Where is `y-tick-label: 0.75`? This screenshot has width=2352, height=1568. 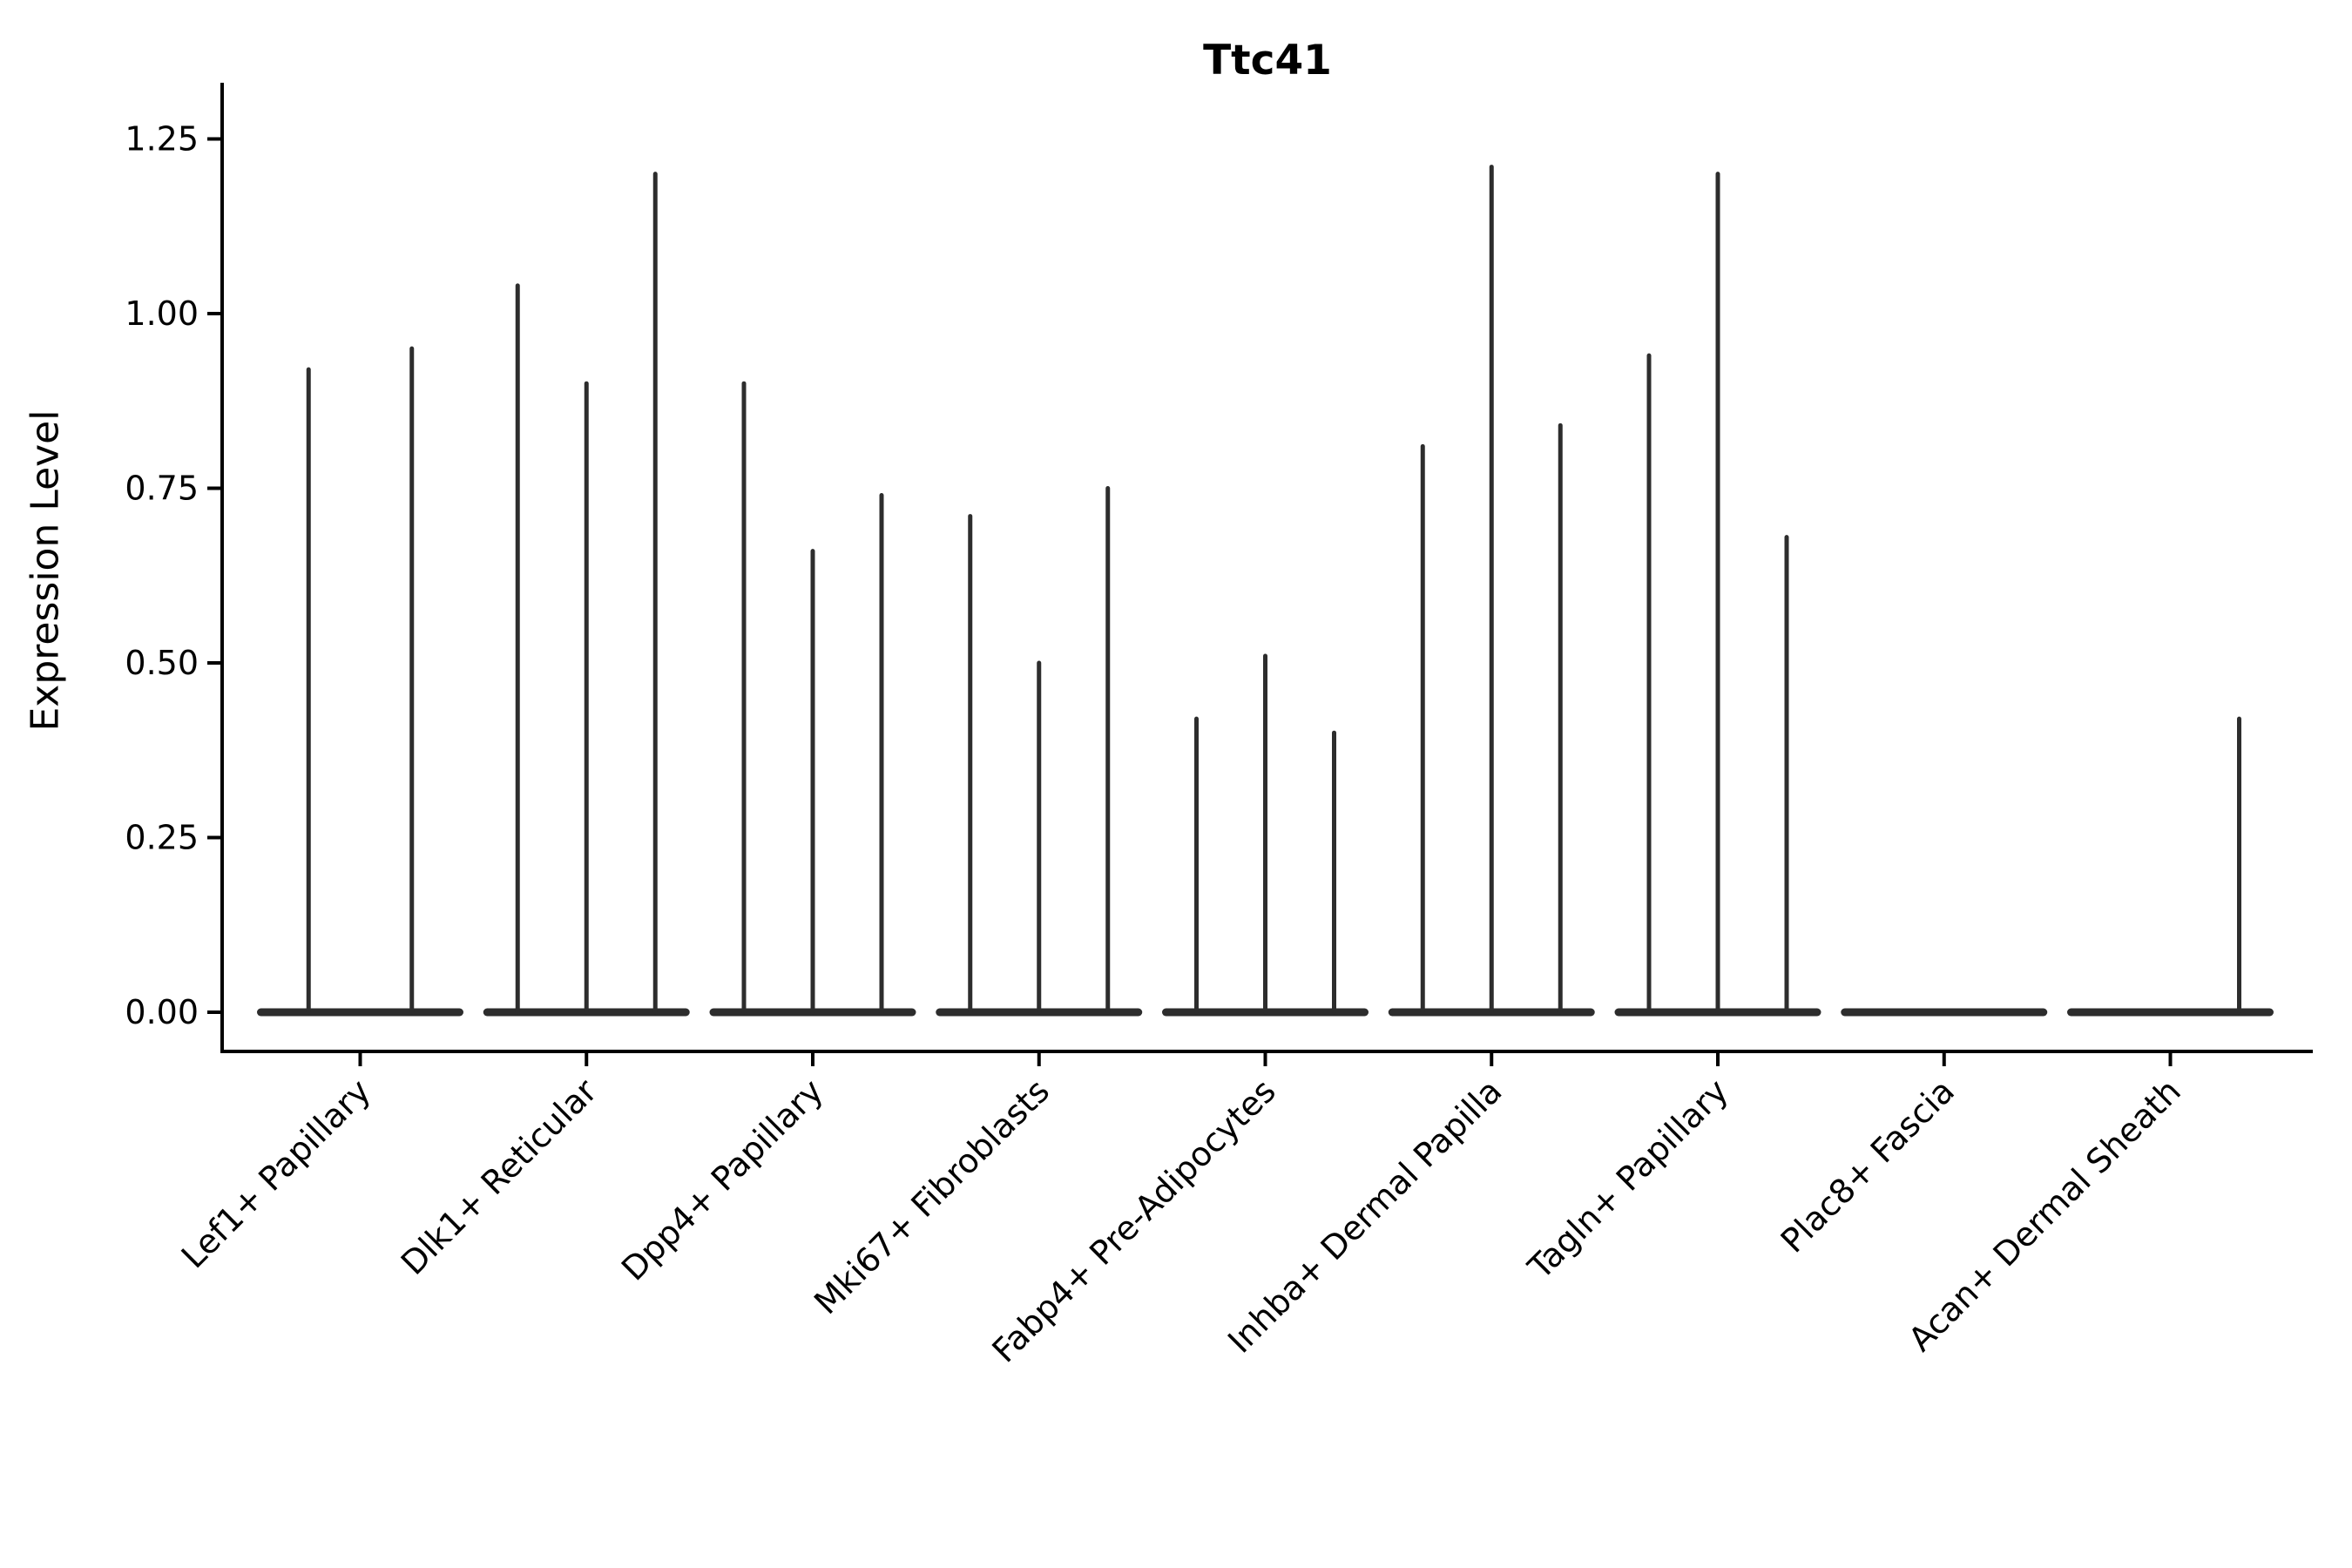 y-tick-label: 0.75 is located at coordinates (162, 489).